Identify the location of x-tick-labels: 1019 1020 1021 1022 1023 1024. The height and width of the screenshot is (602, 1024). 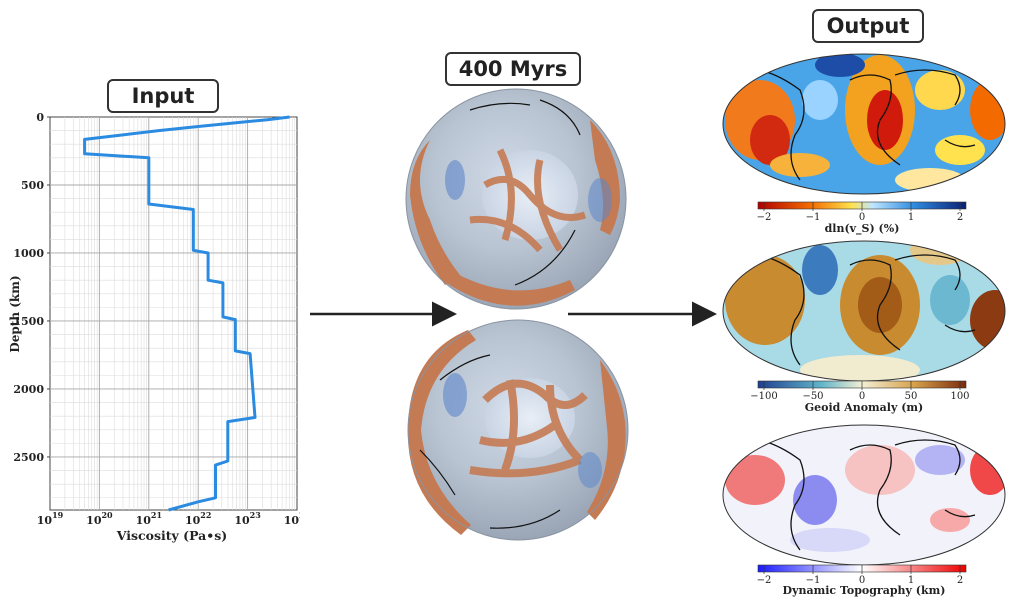
(168, 518).